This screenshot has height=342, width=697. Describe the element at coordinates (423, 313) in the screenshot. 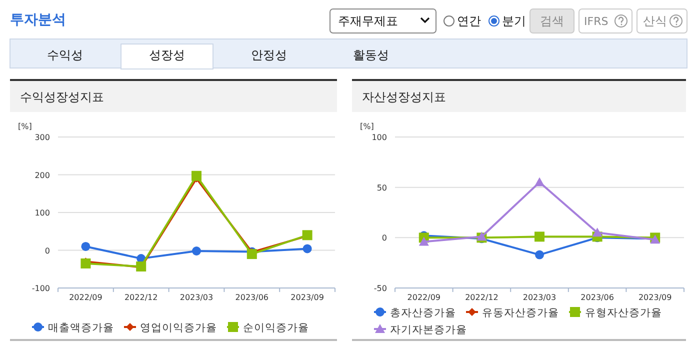

I see `legend-label: 총자산증가율` at that location.